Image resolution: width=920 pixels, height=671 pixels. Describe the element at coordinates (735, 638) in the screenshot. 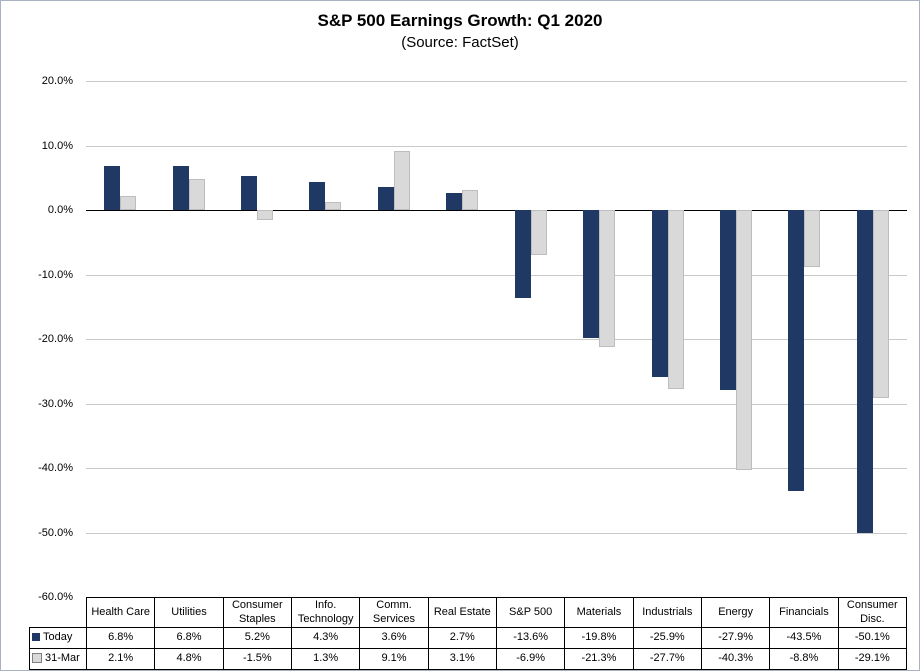

I see `value-cell-today-energy: -27.9%` at that location.